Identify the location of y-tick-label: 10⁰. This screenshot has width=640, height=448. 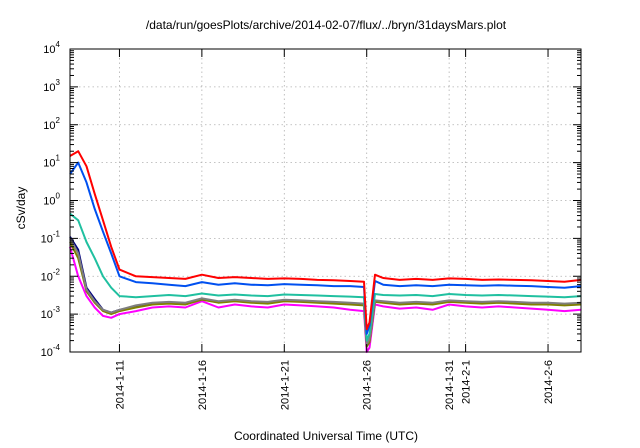
(51, 200).